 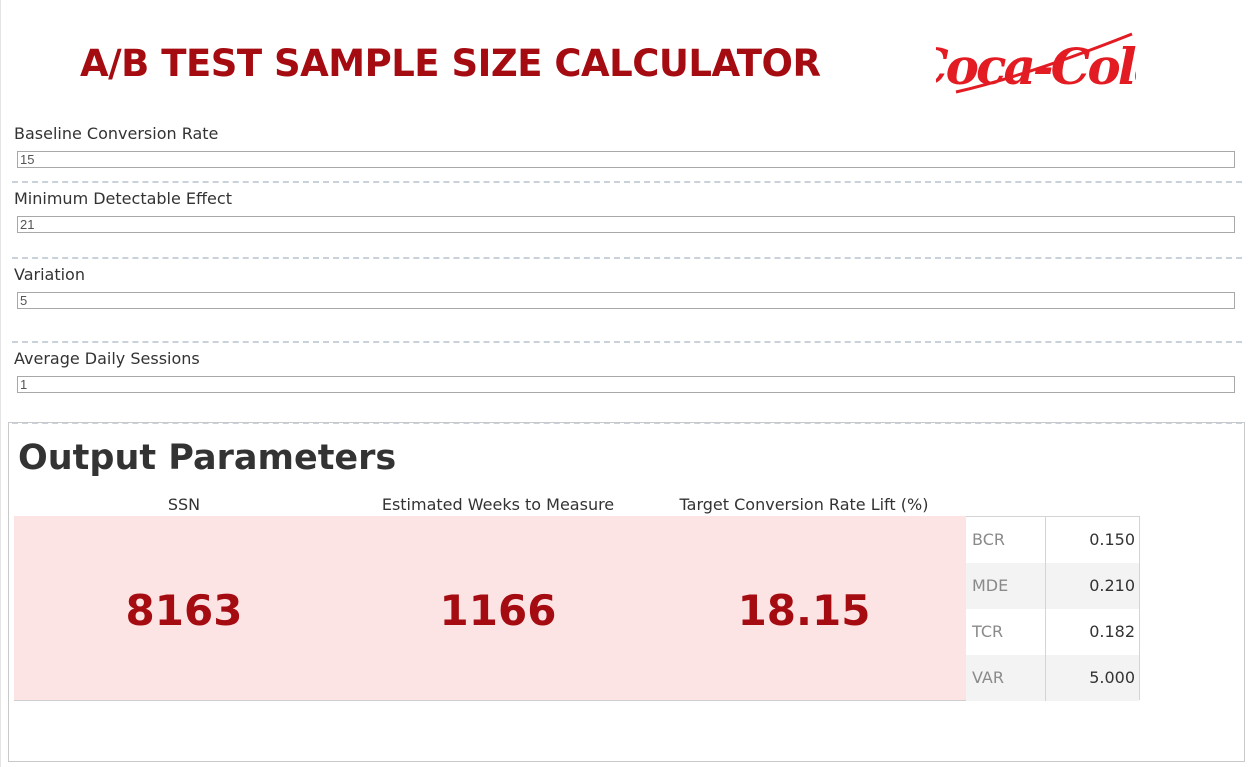 I want to click on estimated-weeks-value: 1166, so click(x=498, y=610).